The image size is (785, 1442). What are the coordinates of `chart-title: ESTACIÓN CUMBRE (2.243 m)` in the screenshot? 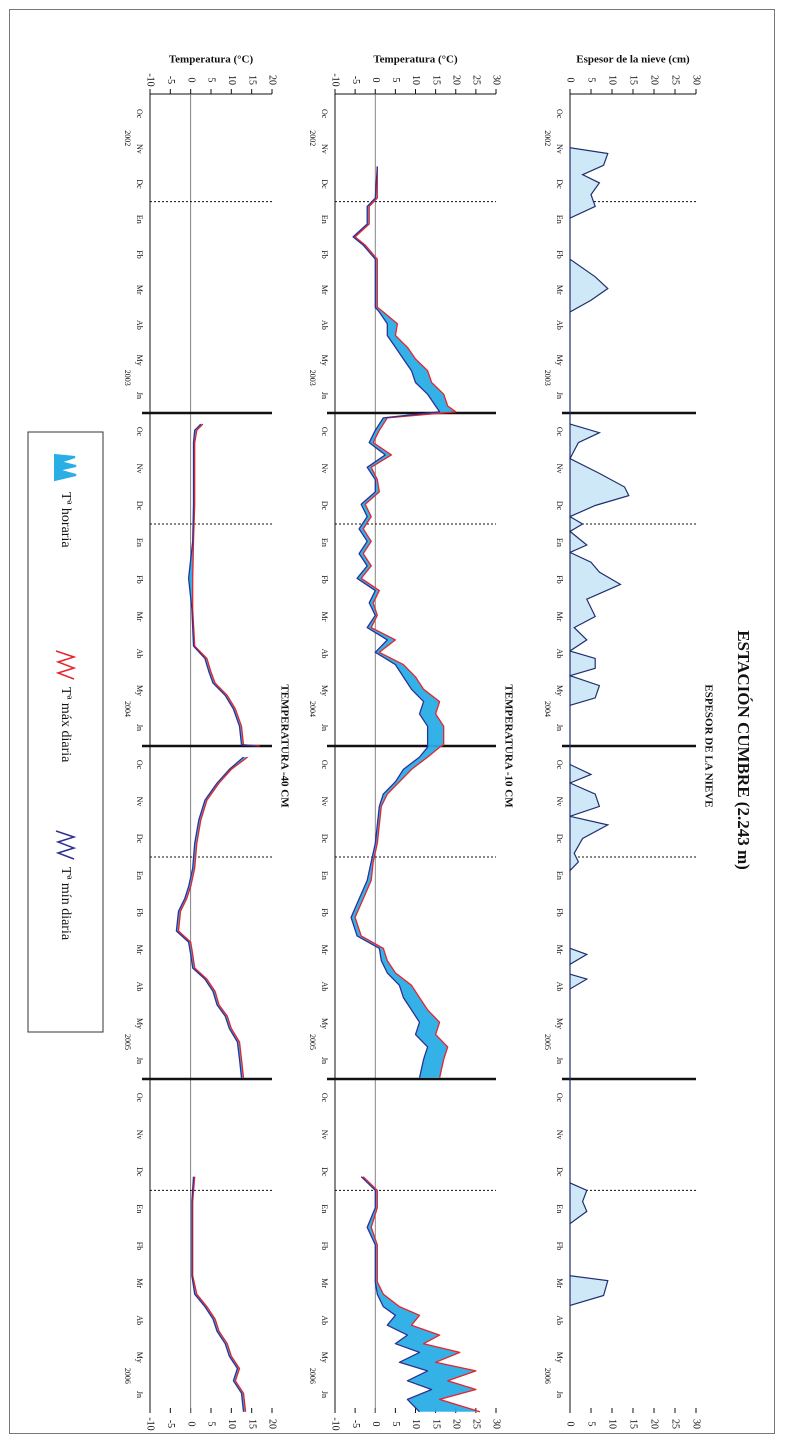 It's located at (743, 750).